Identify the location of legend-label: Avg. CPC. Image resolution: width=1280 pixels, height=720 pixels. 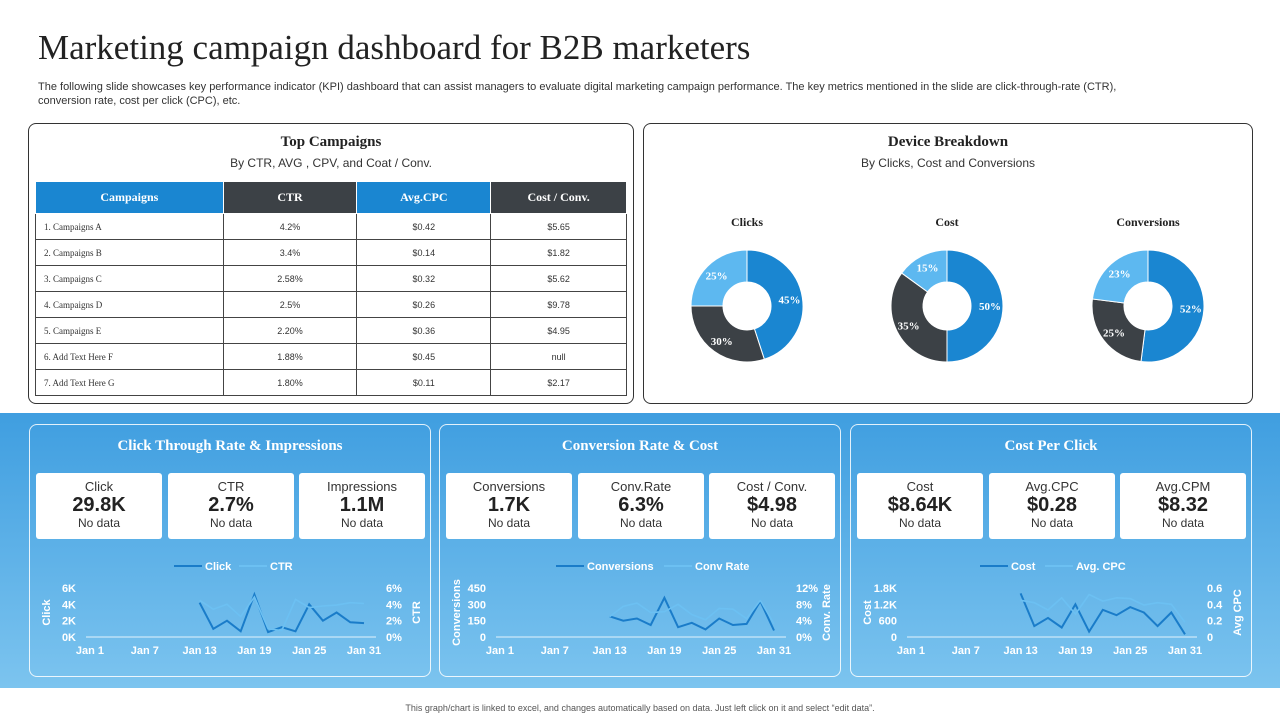
(1101, 567).